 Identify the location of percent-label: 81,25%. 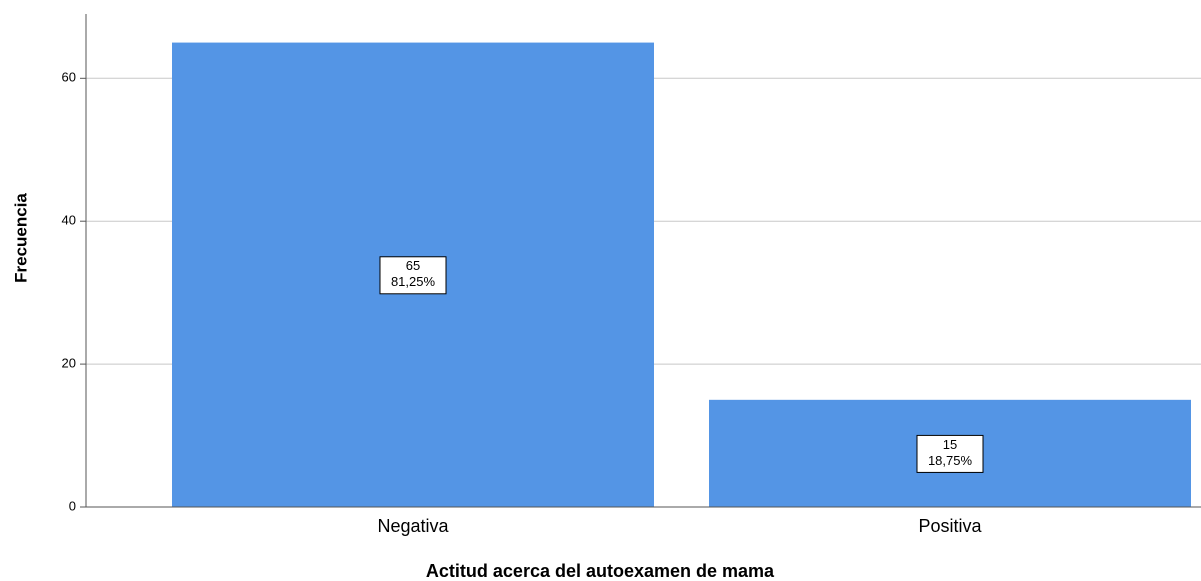
(413, 281).